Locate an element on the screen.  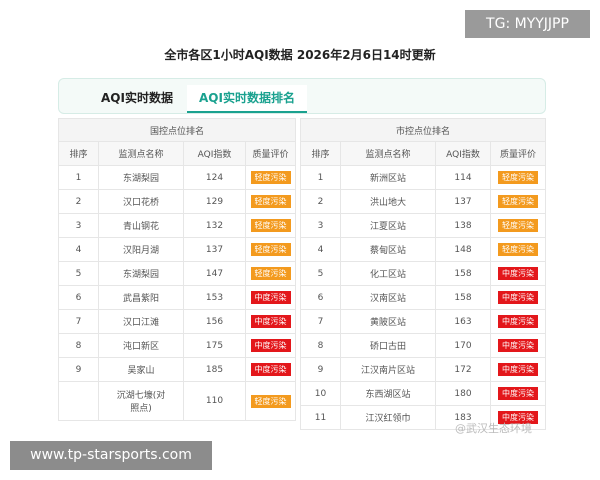
cell: 沌口新区 is located at coordinates (141, 345).